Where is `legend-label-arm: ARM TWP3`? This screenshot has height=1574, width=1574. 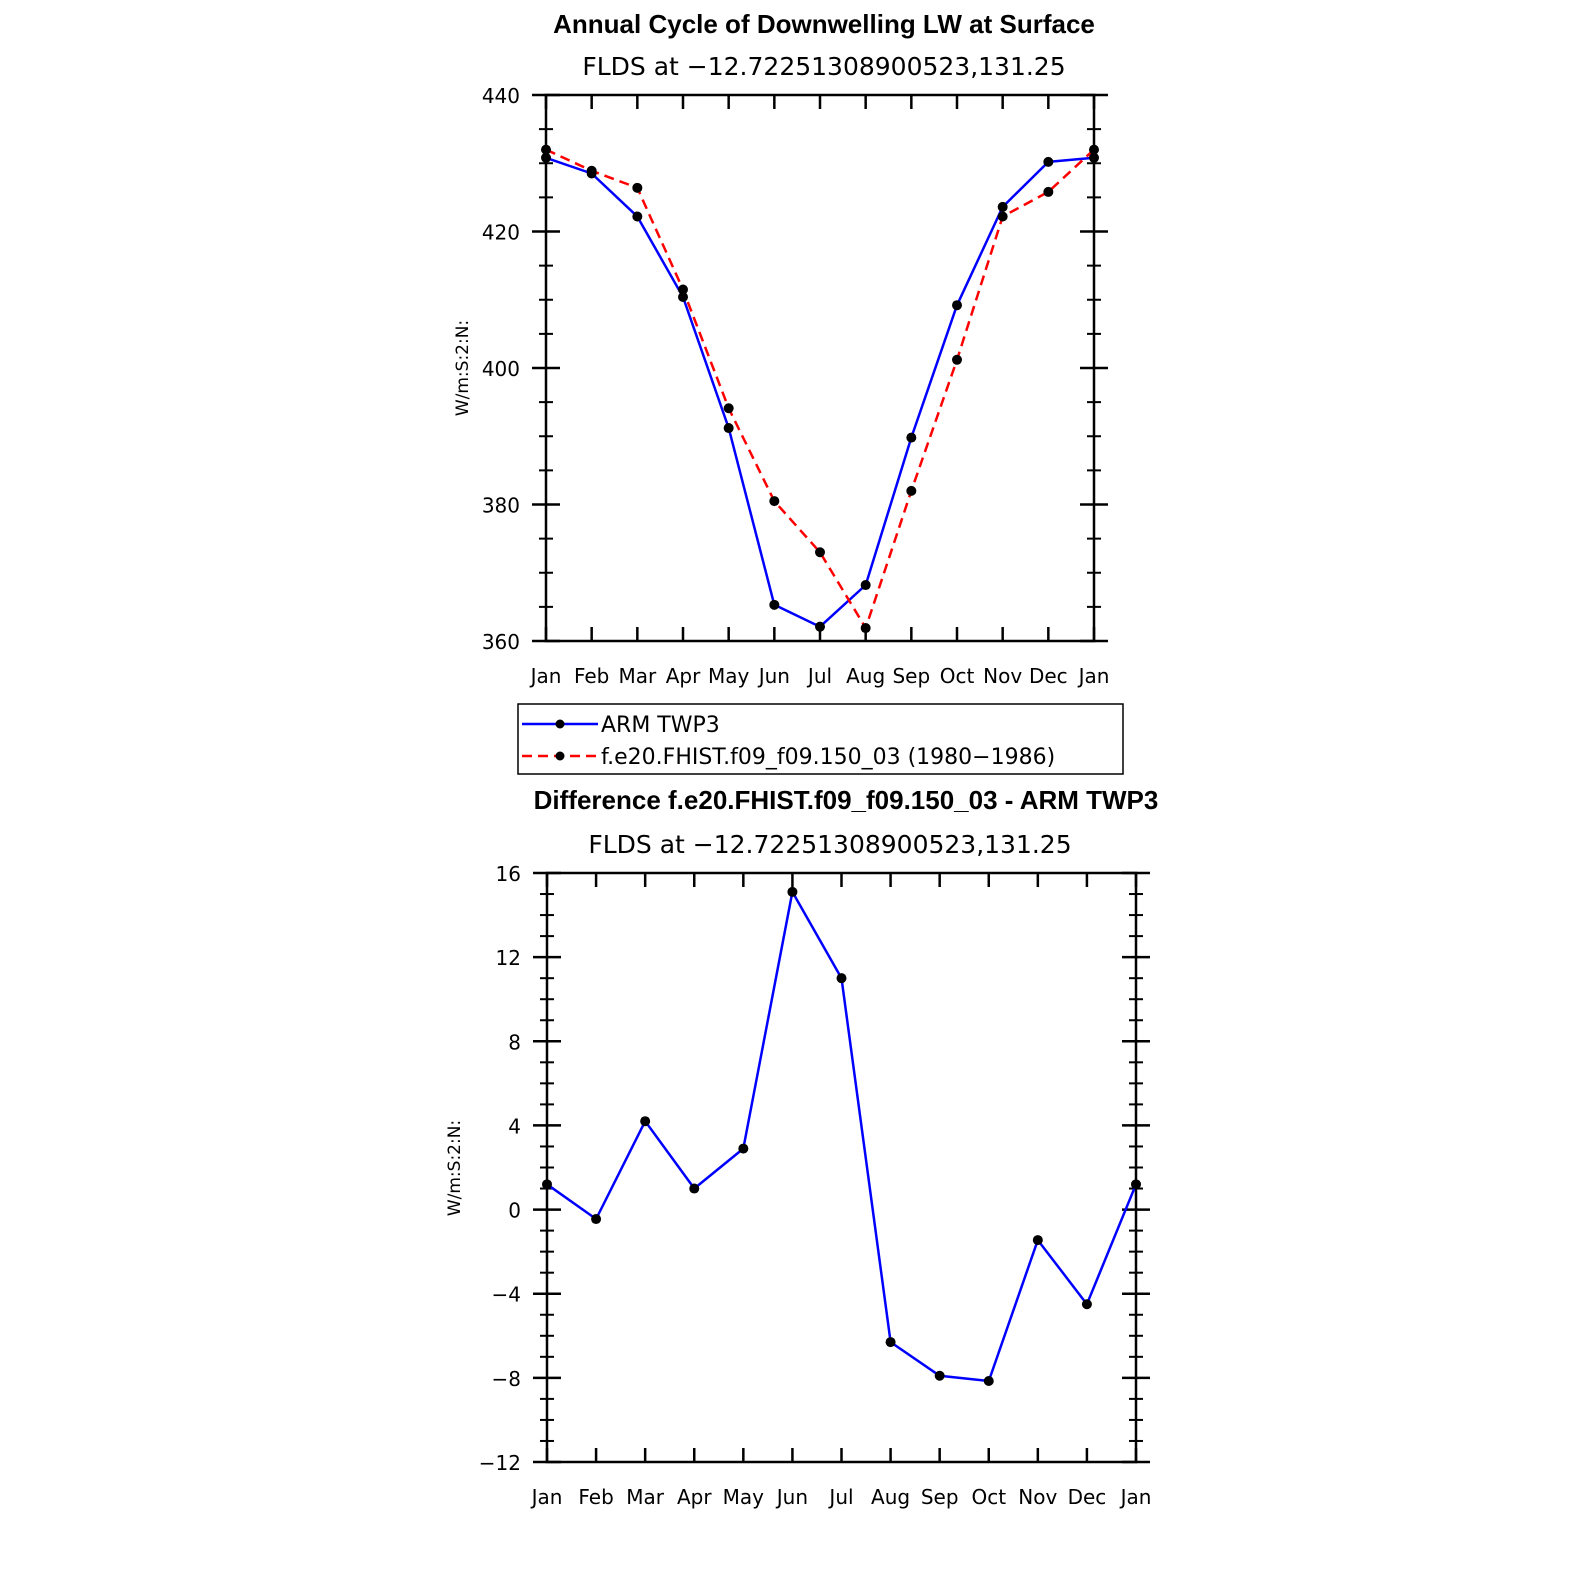 legend-label-arm: ARM TWP3 is located at coordinates (660, 725).